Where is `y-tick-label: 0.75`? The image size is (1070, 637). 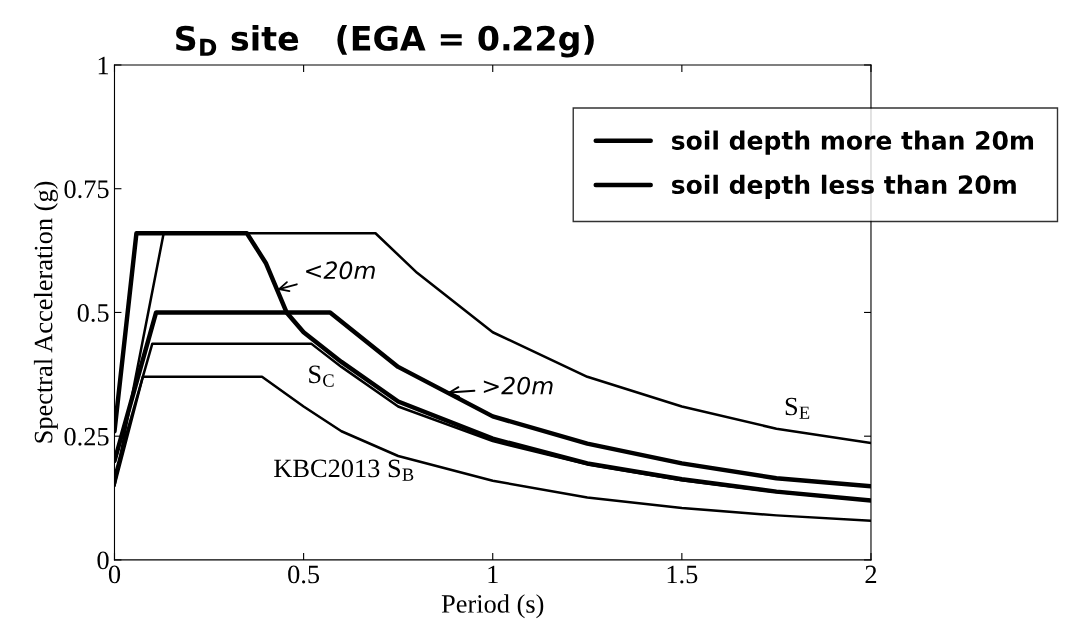 y-tick-label: 0.75 is located at coordinates (86, 189).